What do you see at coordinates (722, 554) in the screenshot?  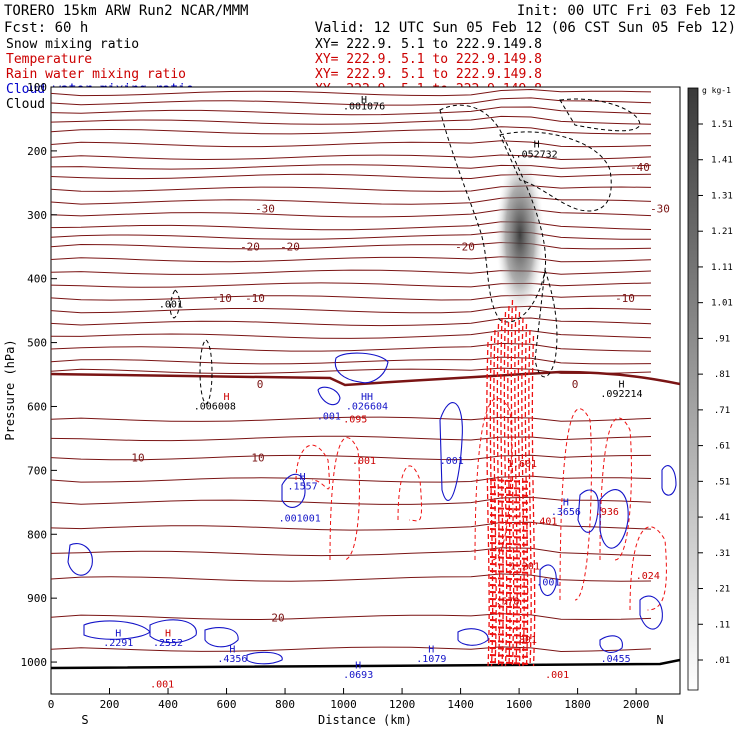 I see `colorbar-tick-label: .31` at bounding box center [722, 554].